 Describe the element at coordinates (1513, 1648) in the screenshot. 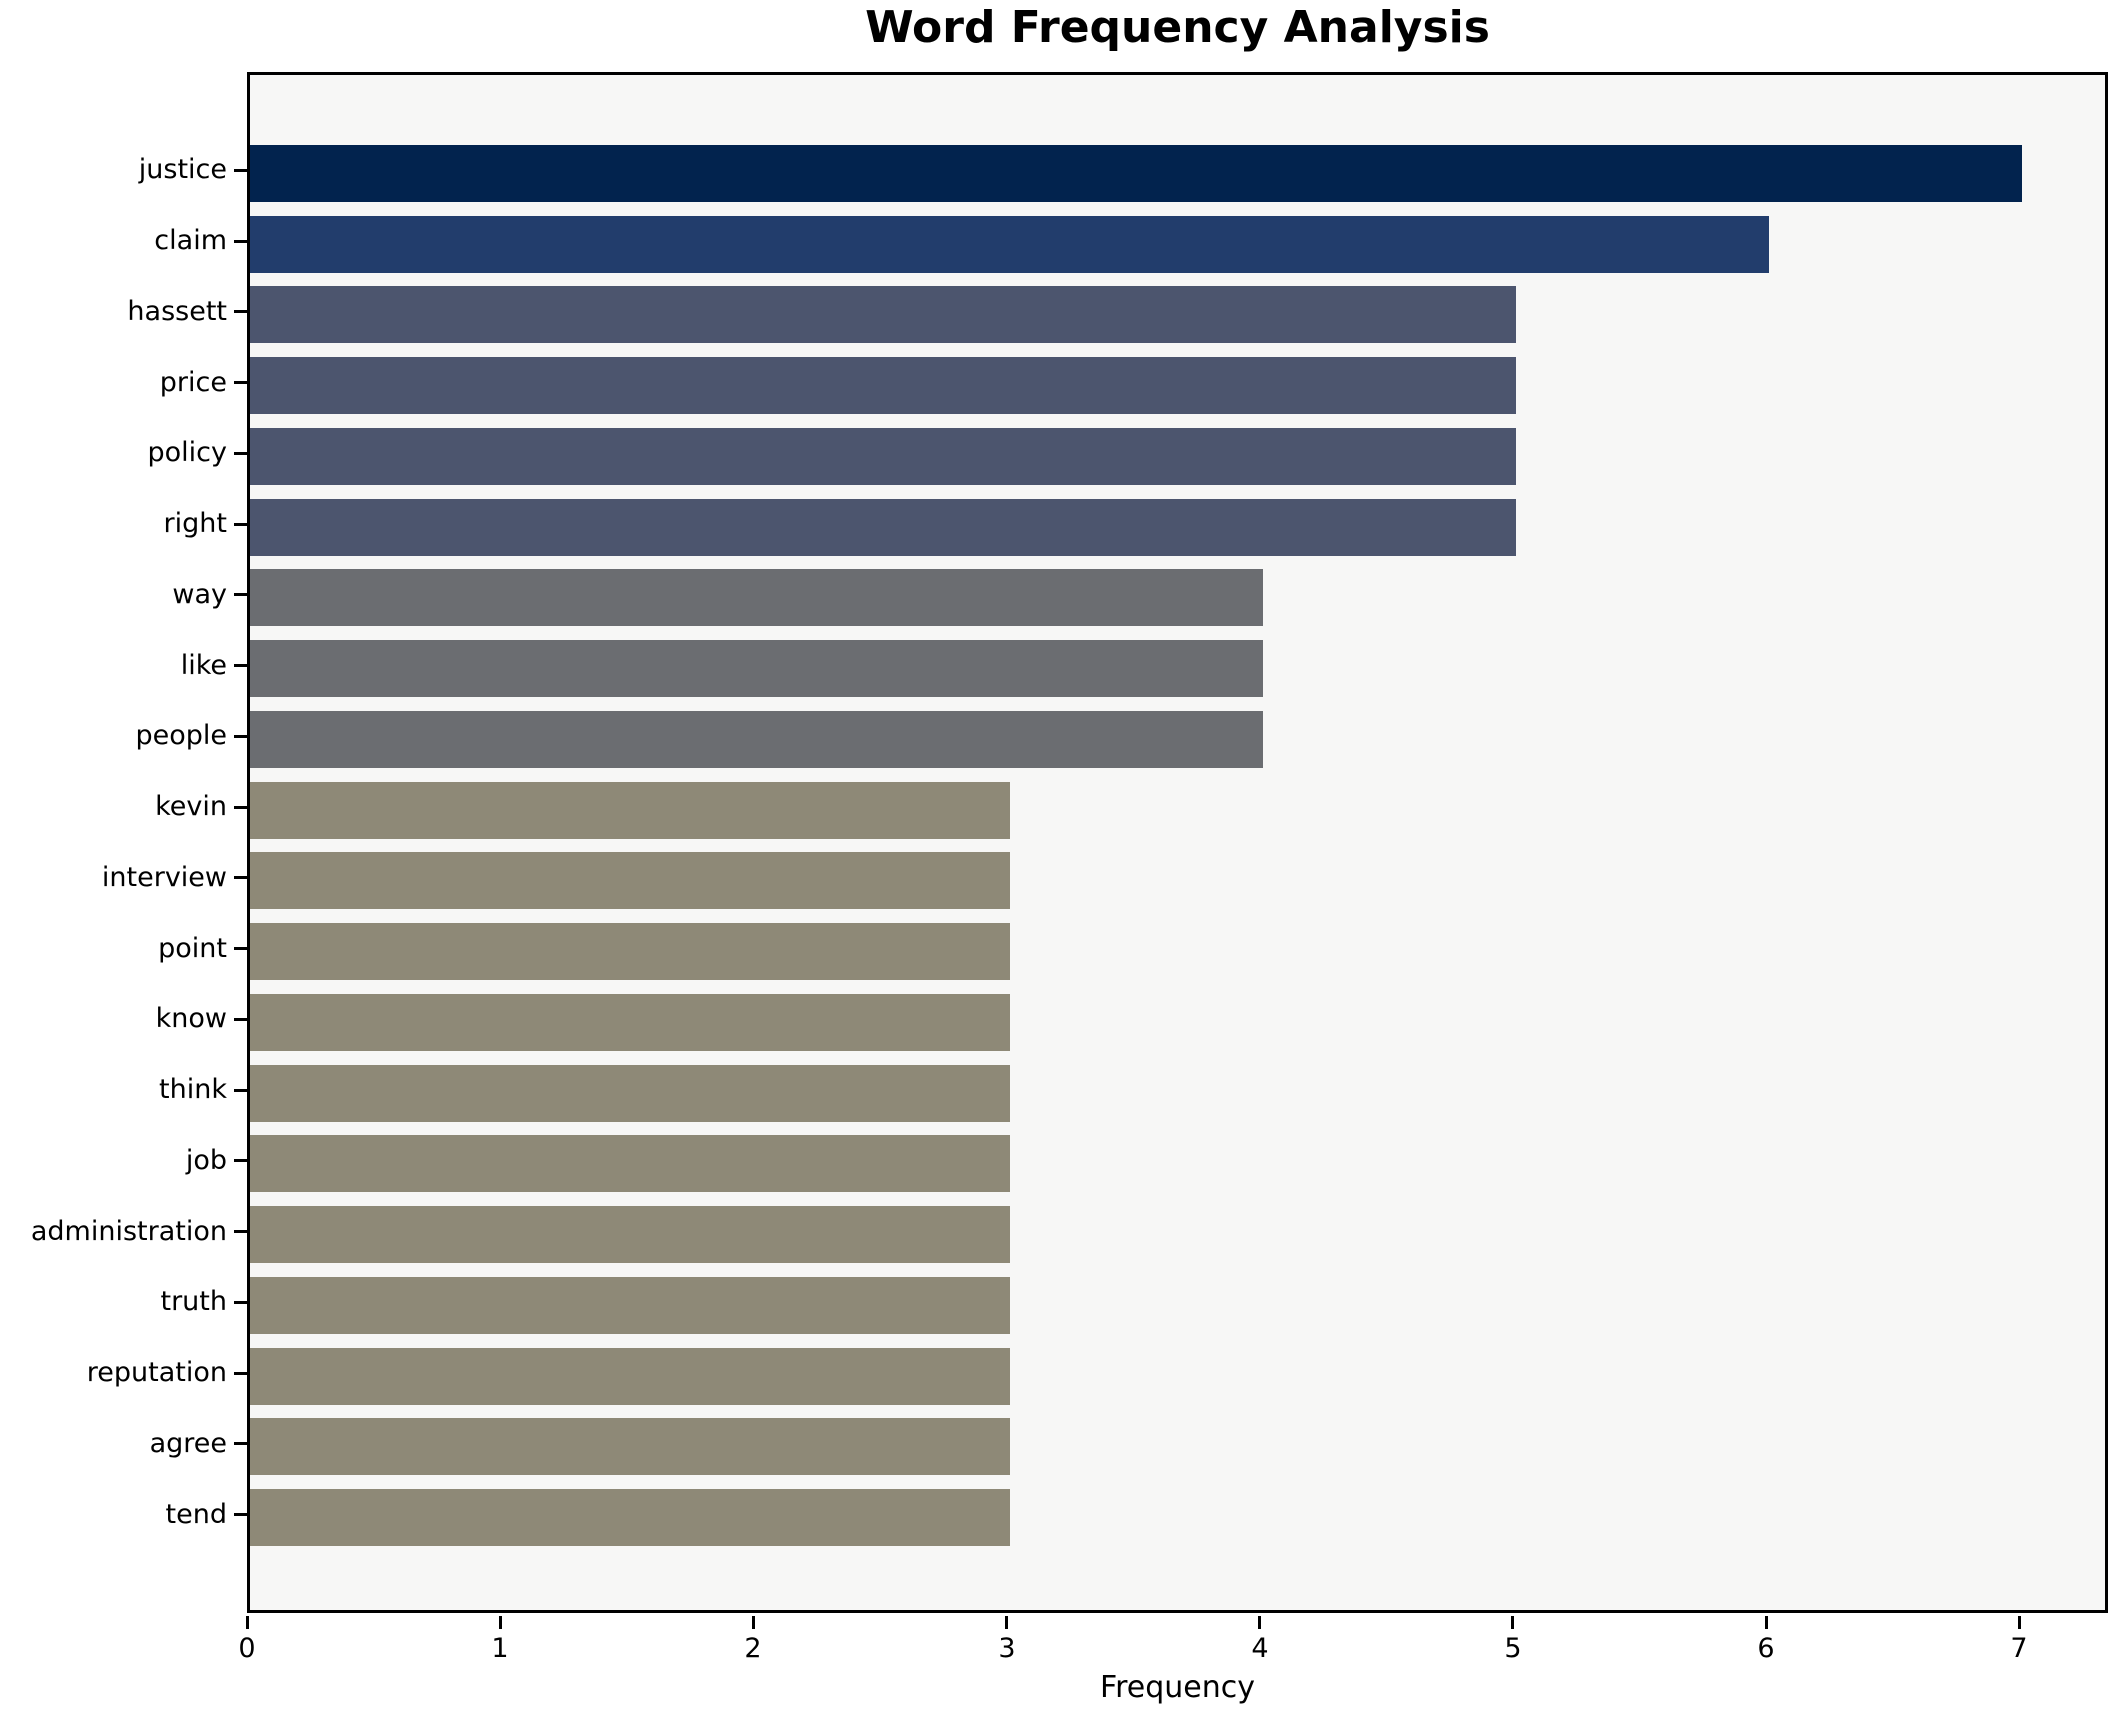

I see `x-tick-label: 5` at that location.